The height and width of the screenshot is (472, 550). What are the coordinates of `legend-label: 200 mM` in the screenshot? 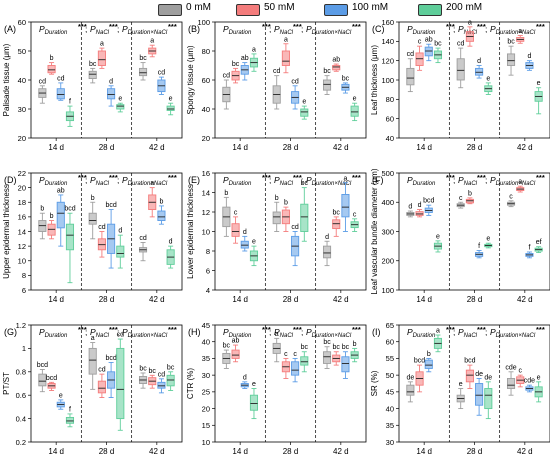 It's located at (464, 7).